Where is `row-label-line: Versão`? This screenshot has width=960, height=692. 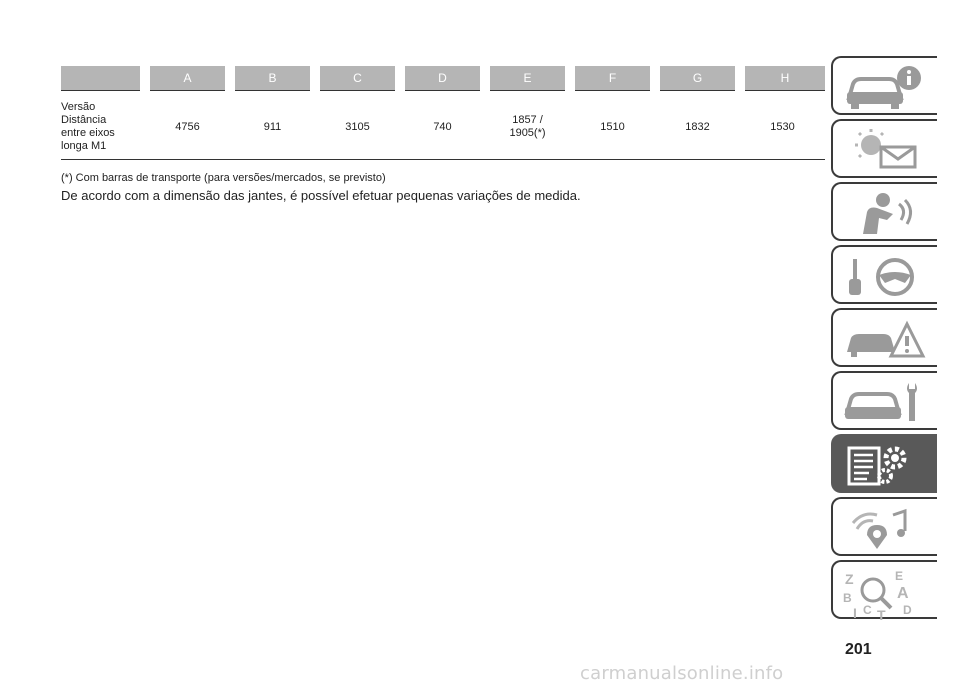 row-label-line: Versão is located at coordinates (78, 107).